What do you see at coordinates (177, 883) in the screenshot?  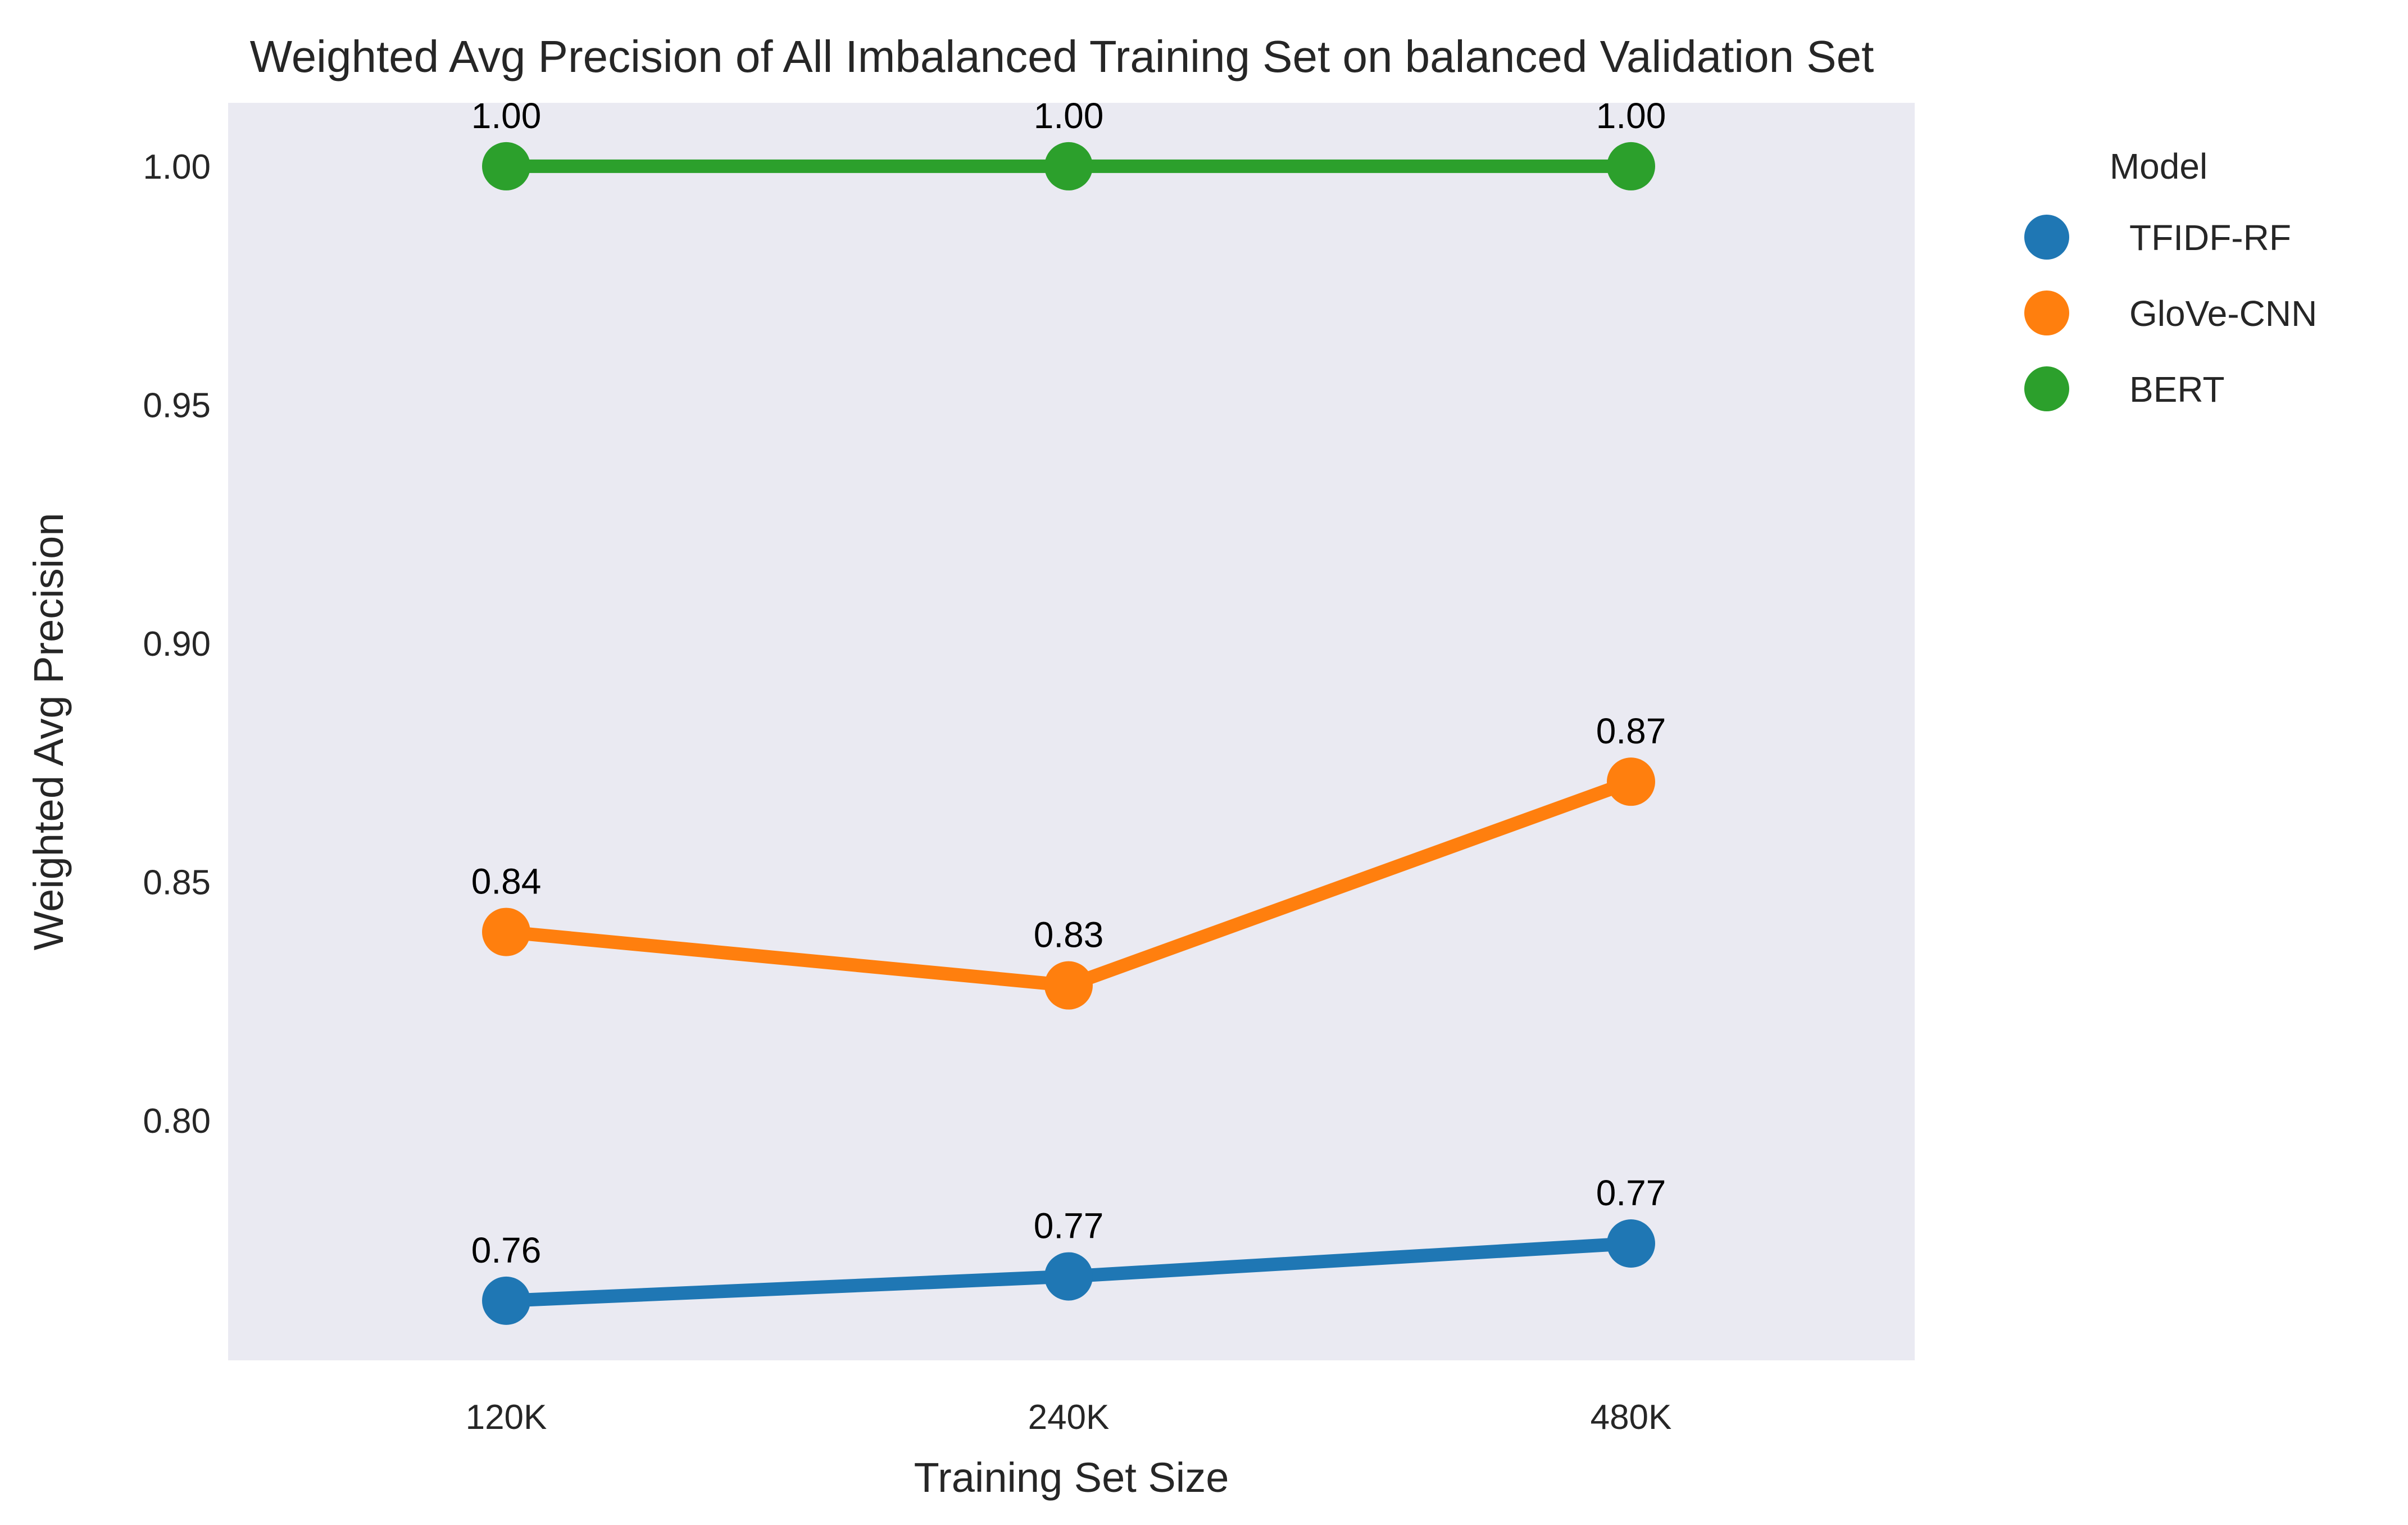 I see `y-tick-label: 0.85` at bounding box center [177, 883].